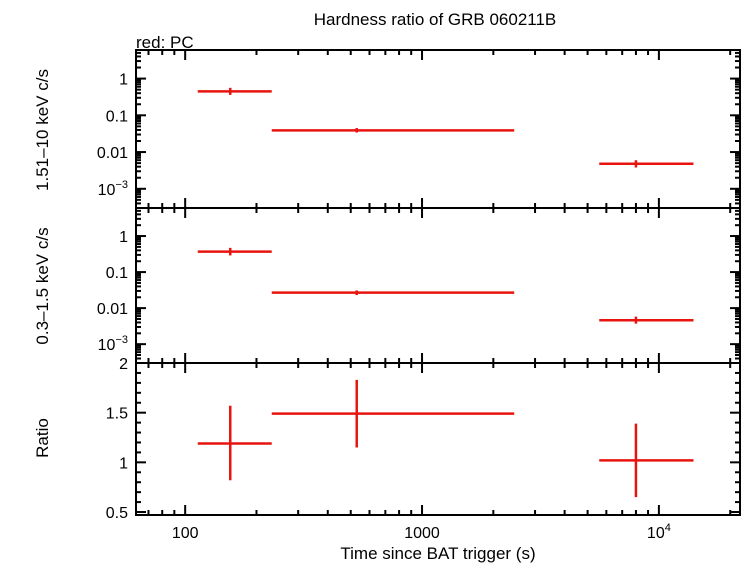  What do you see at coordinates (435, 19) in the screenshot?
I see `chart-title: Hardness ratio of GRB 060211B` at bounding box center [435, 19].